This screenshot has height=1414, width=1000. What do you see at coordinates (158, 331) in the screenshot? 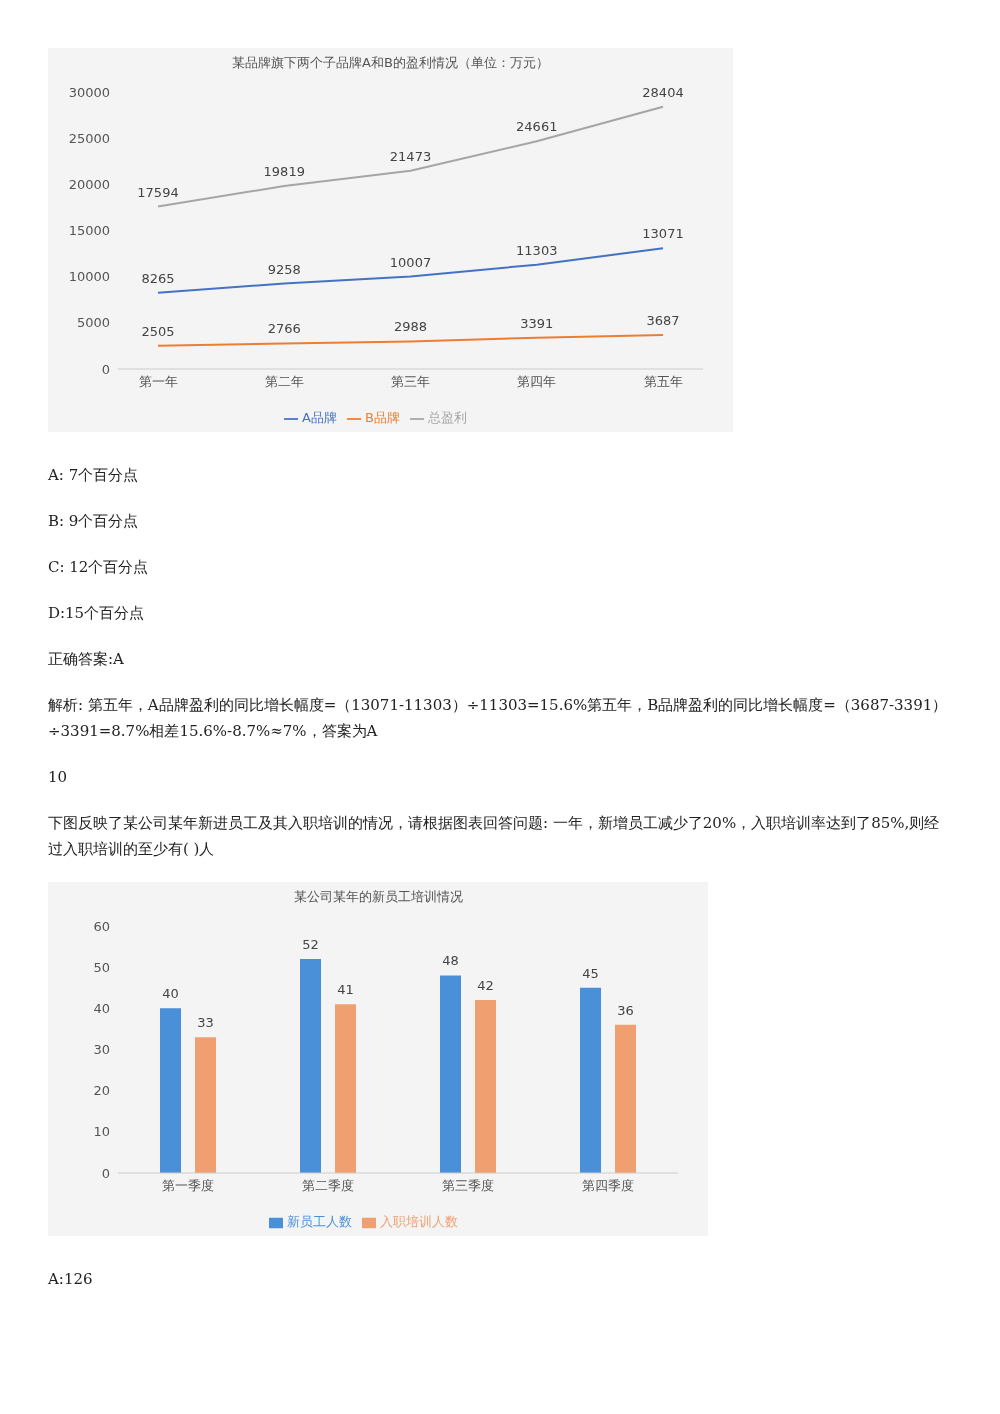
I see `data-label: 2505` at bounding box center [158, 331].